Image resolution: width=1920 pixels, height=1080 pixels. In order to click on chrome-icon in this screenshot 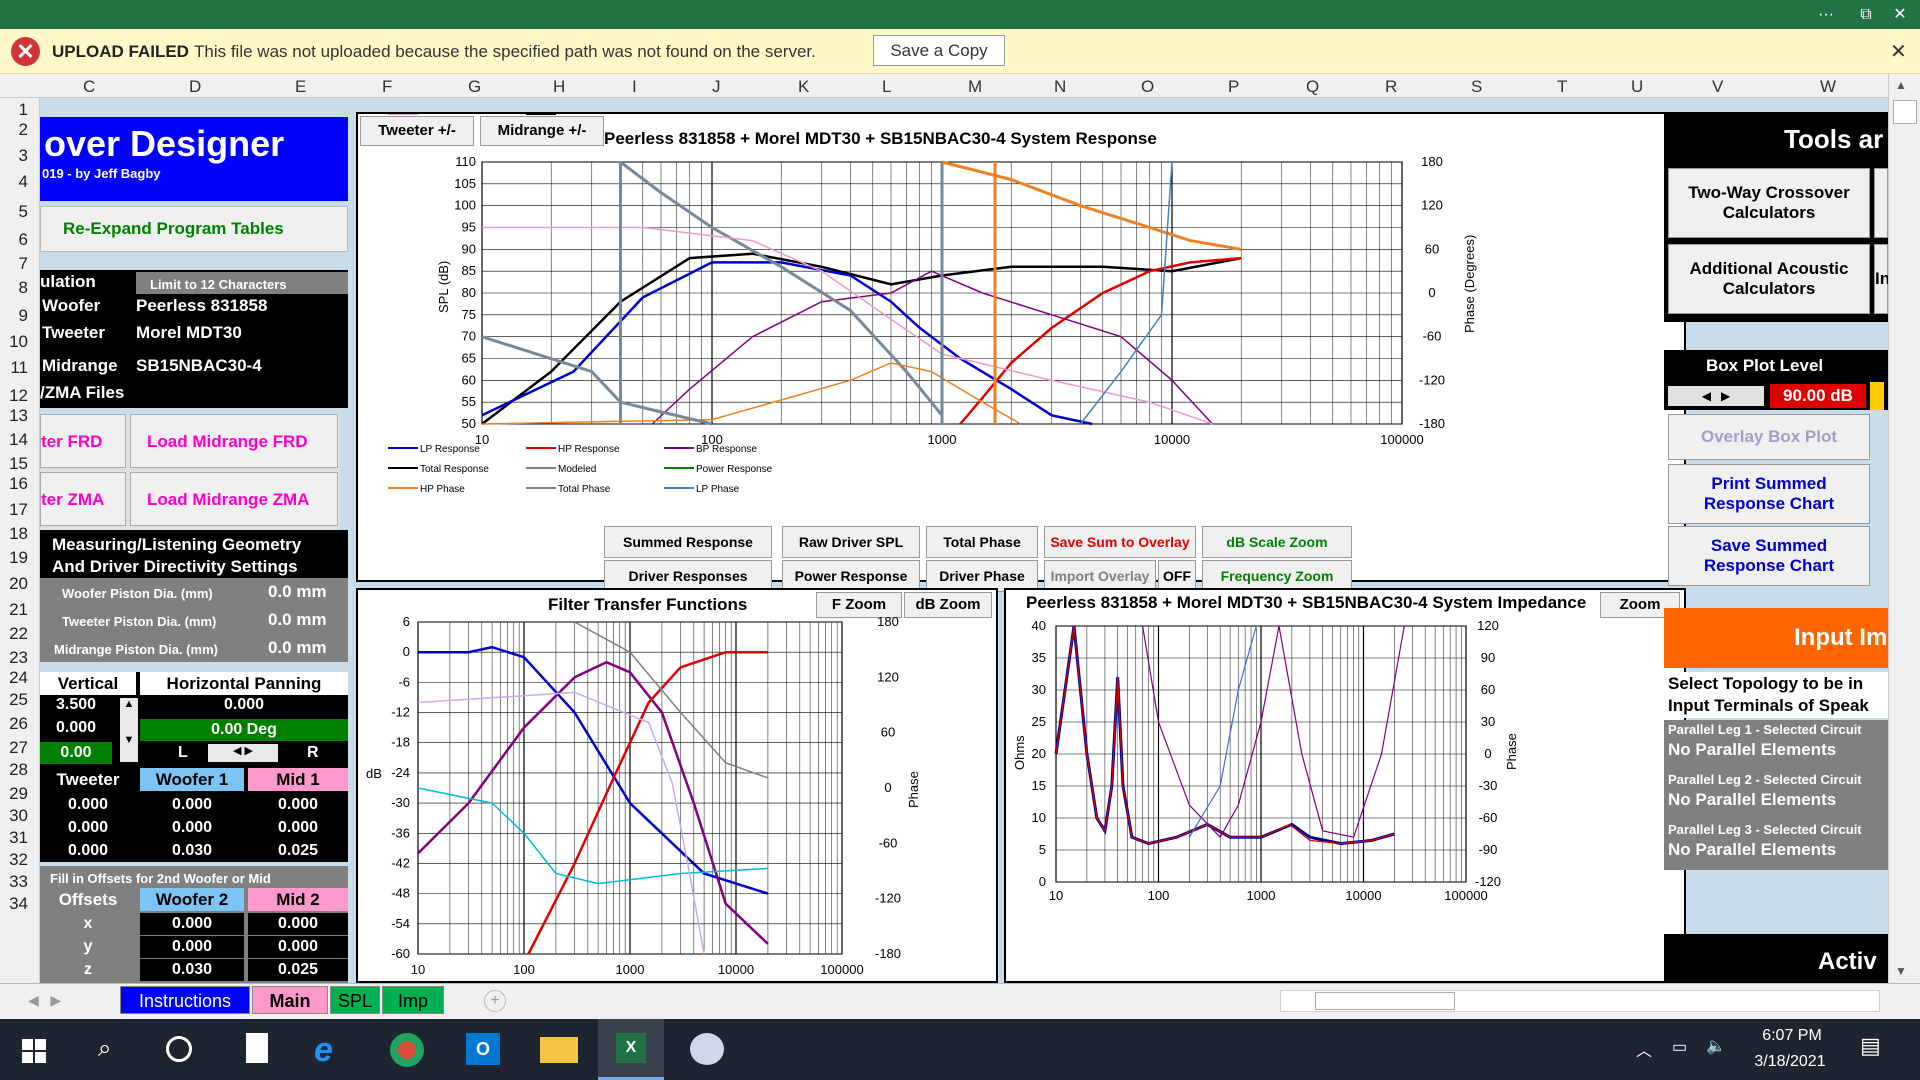, I will do `click(407, 1050)`.